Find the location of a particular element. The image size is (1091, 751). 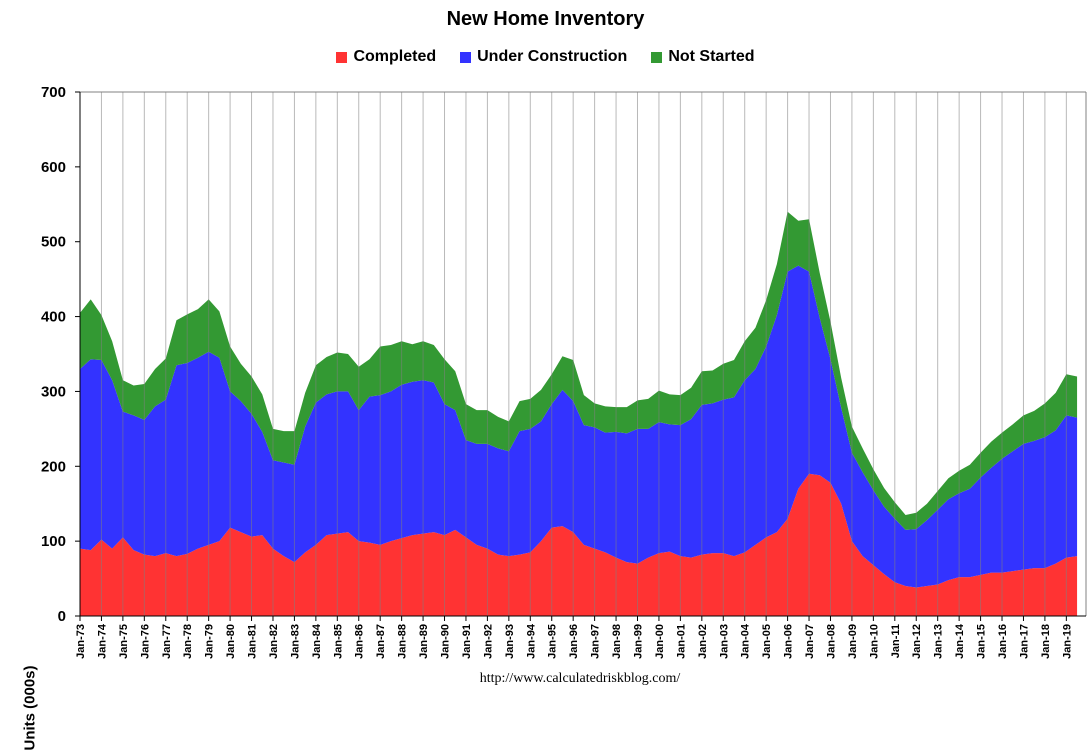

x-tick-label: Jan-06 is located at coordinates (789, 641).